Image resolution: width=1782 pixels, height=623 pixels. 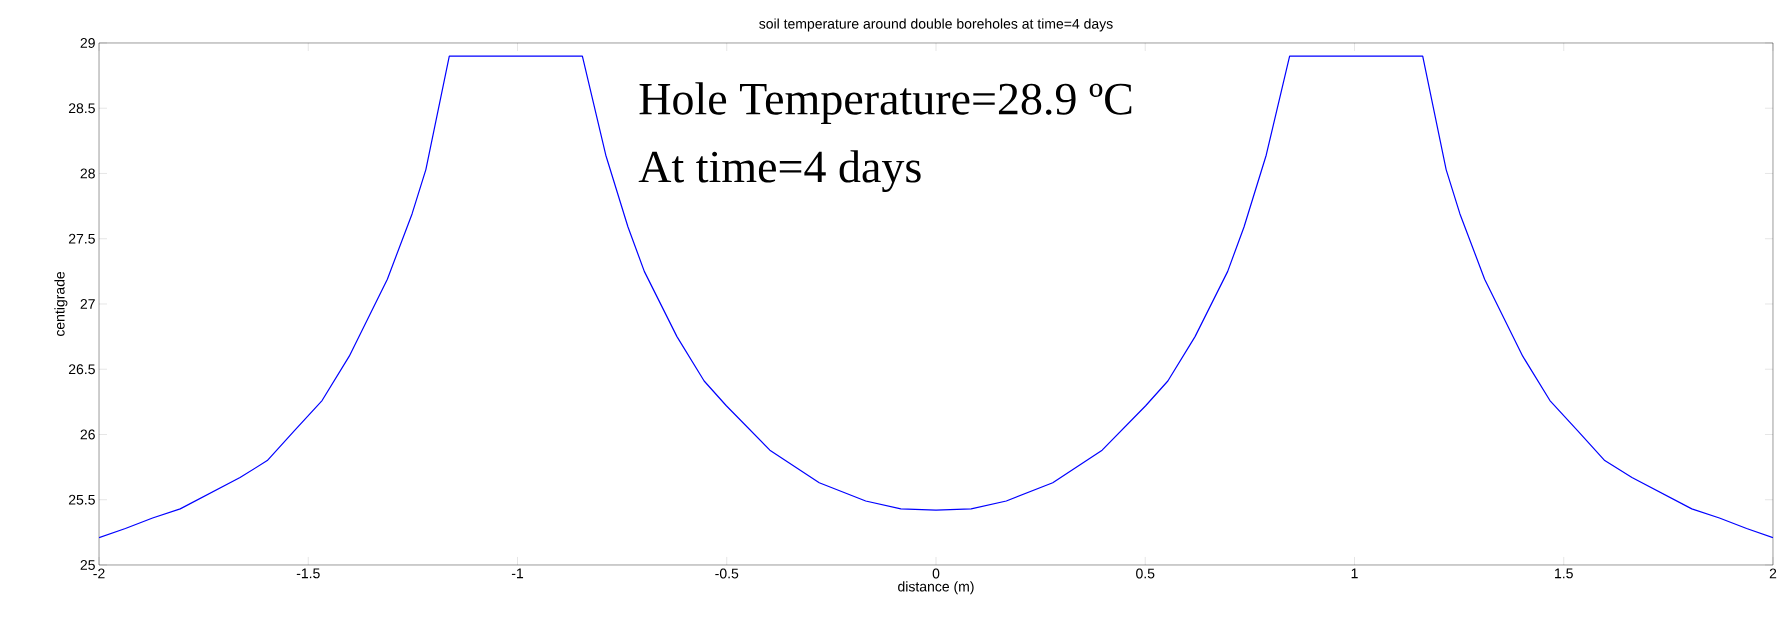 What do you see at coordinates (936, 573) in the screenshot?
I see `x-tick-label: 0` at bounding box center [936, 573].